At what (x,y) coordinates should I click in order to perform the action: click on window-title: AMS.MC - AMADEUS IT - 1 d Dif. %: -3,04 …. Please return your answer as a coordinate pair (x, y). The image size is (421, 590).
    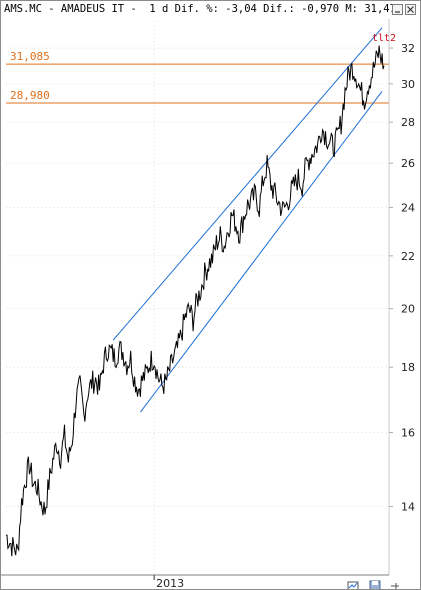
    Looking at the image, I should click on (203, 9).